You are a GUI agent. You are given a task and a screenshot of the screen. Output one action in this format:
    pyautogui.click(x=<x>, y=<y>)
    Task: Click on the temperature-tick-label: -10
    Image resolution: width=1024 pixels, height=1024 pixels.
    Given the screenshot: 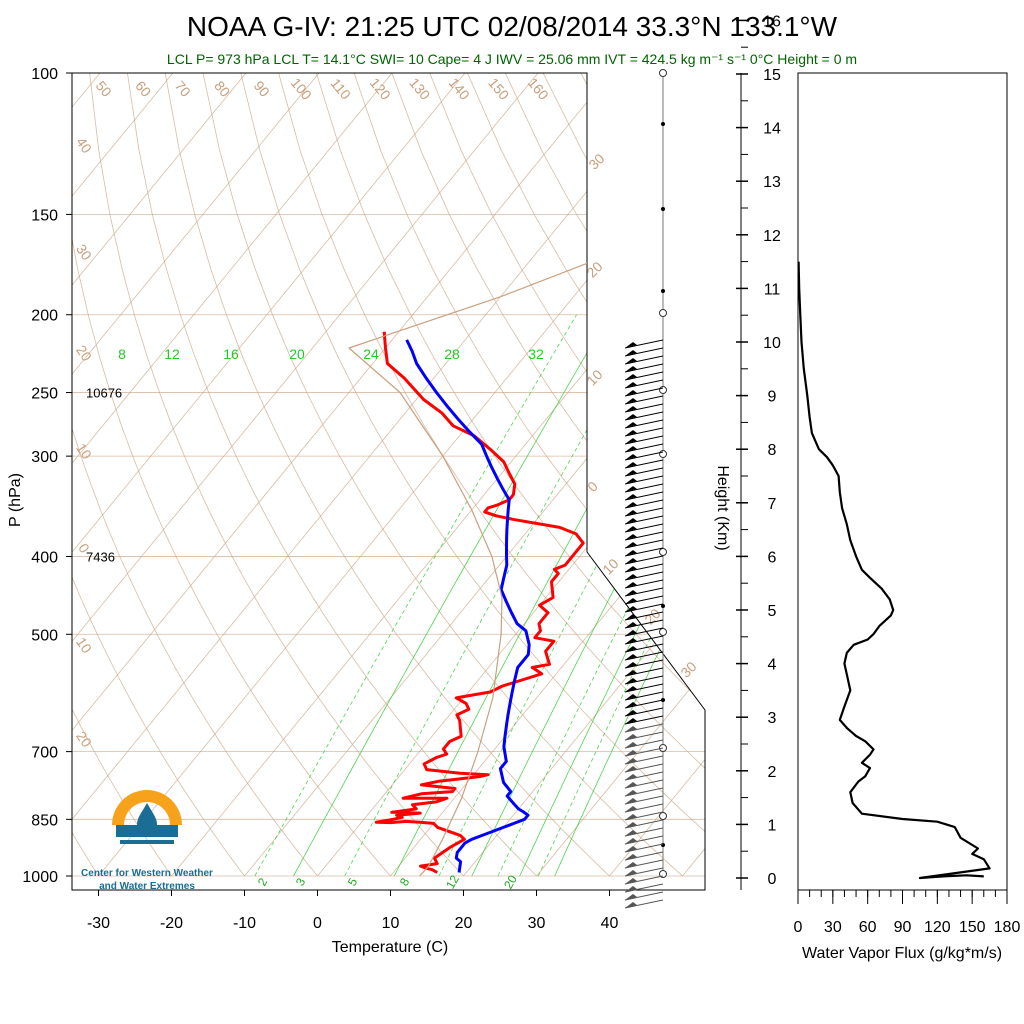 What is the action you would take?
    pyautogui.click(x=244, y=923)
    